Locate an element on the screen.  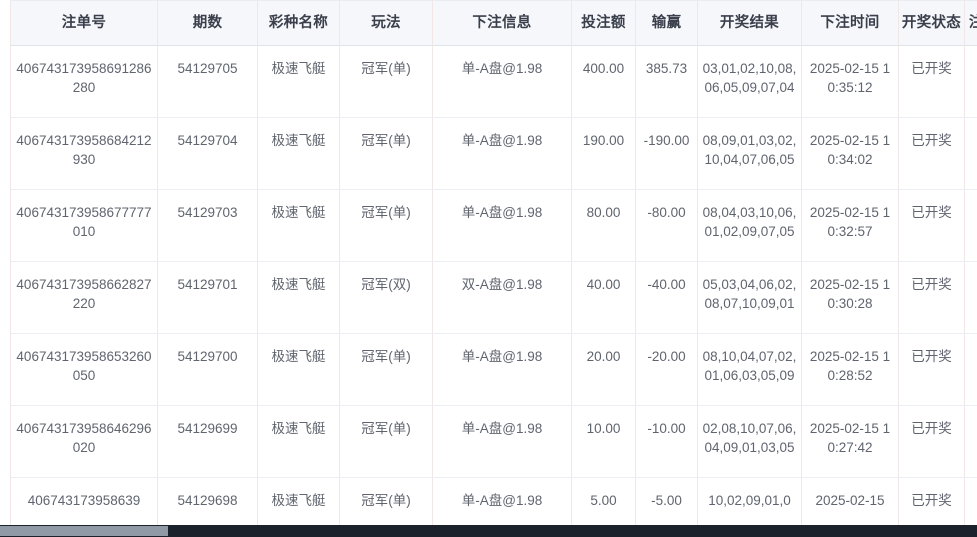
horizontal-scrollbar-track is located at coordinates (488, 531).